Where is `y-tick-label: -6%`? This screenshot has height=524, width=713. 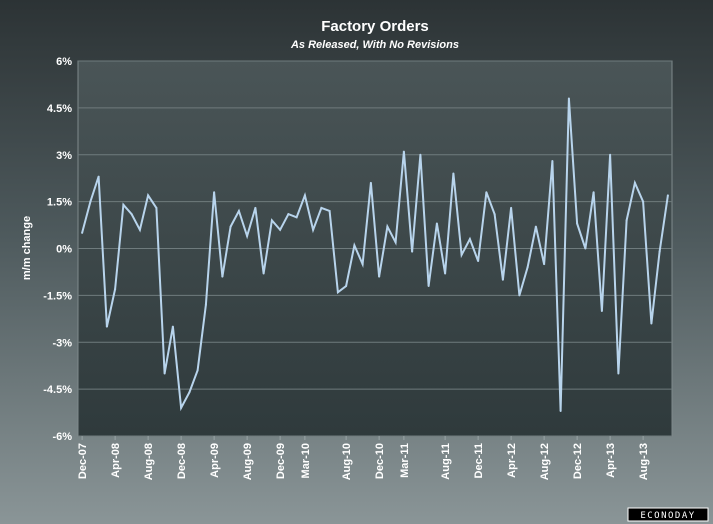
y-tick-label: -6% is located at coordinates (62, 437).